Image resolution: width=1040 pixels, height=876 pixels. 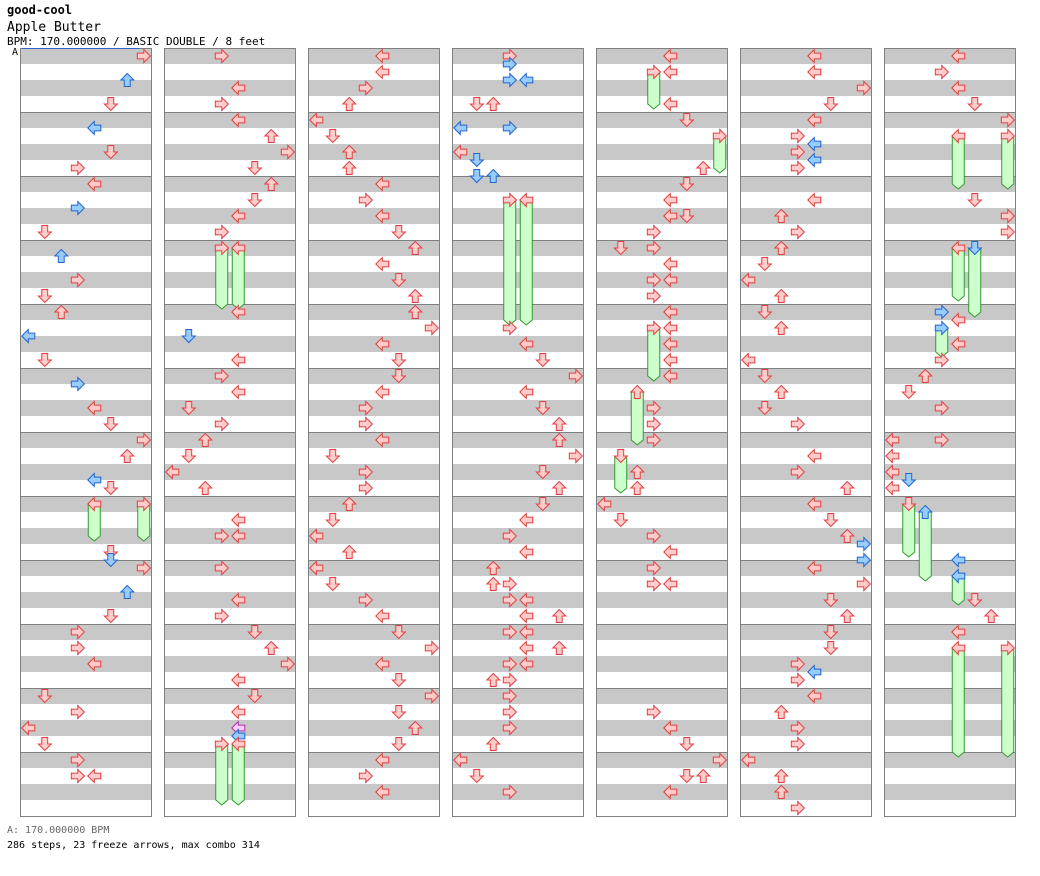 I want to click on measure-frame, so click(x=374, y=784).